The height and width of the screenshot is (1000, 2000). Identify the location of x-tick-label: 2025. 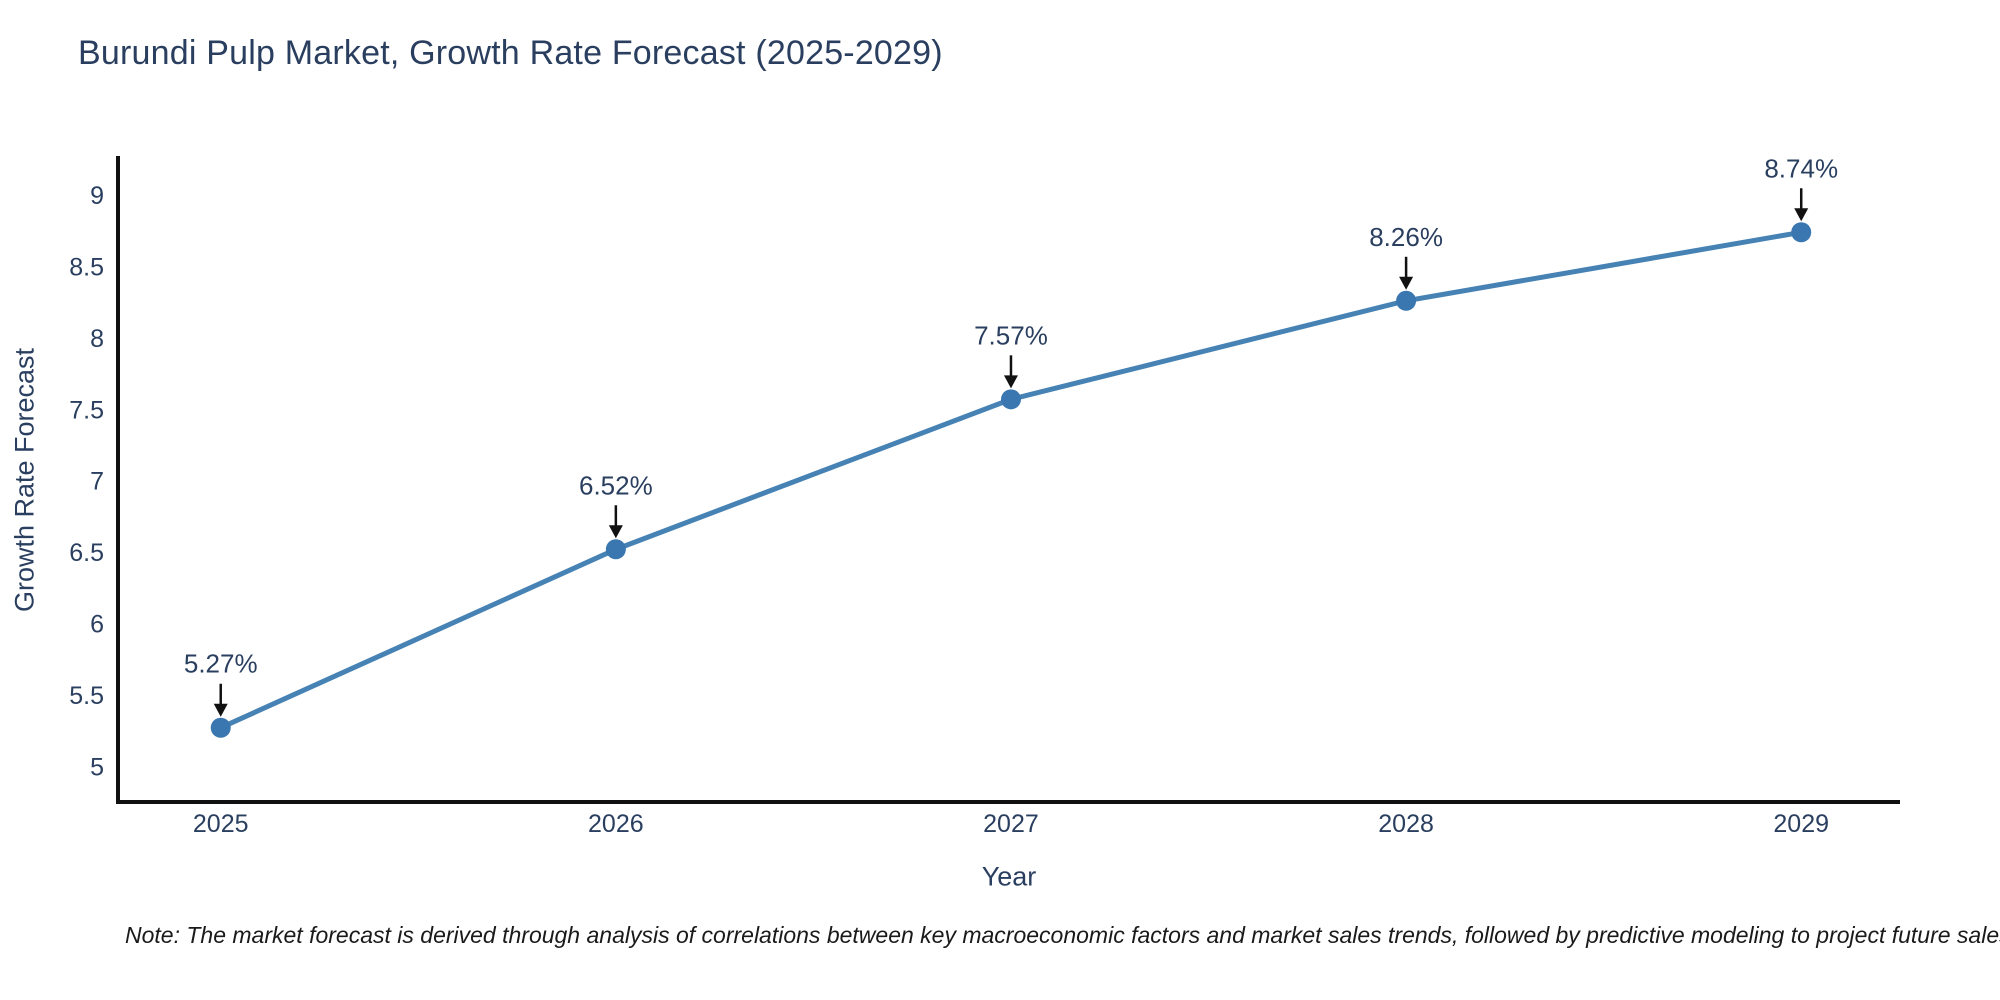
(221, 824).